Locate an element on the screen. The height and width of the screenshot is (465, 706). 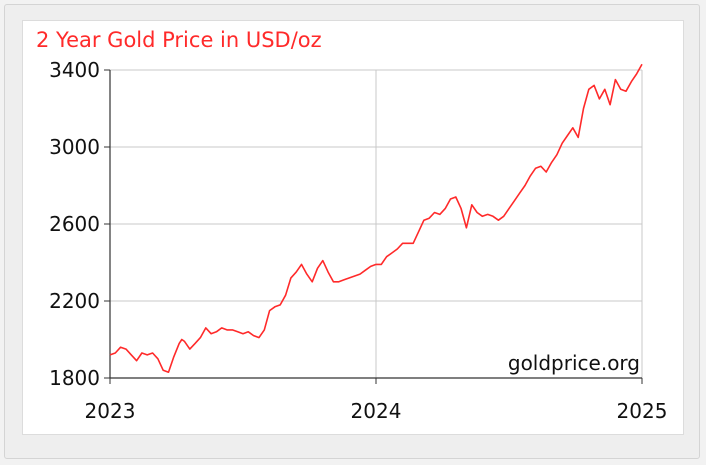
x-tick-labels: 2023 2024 2025 is located at coordinates (376, 411).